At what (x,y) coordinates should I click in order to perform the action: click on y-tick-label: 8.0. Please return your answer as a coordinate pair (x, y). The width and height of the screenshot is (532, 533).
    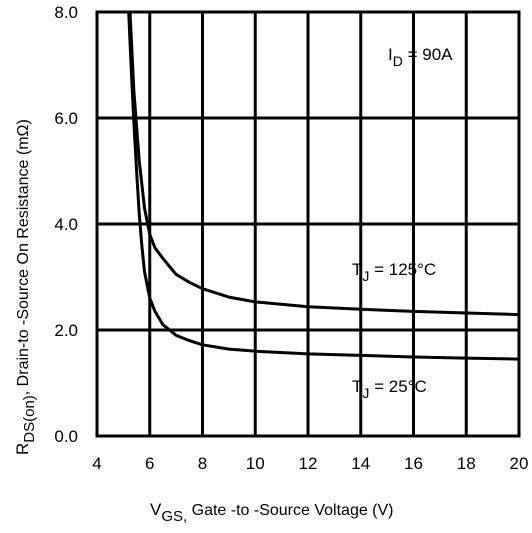
    Looking at the image, I should click on (66, 12).